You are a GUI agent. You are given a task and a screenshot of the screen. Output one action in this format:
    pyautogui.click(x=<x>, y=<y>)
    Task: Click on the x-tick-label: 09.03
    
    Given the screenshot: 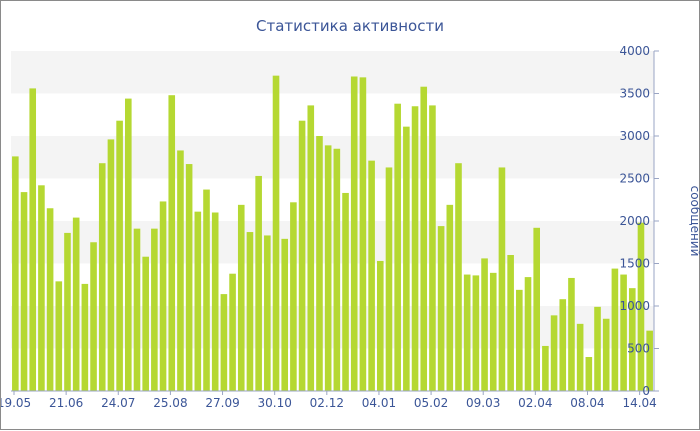 What is the action you would take?
    pyautogui.click(x=483, y=403)
    